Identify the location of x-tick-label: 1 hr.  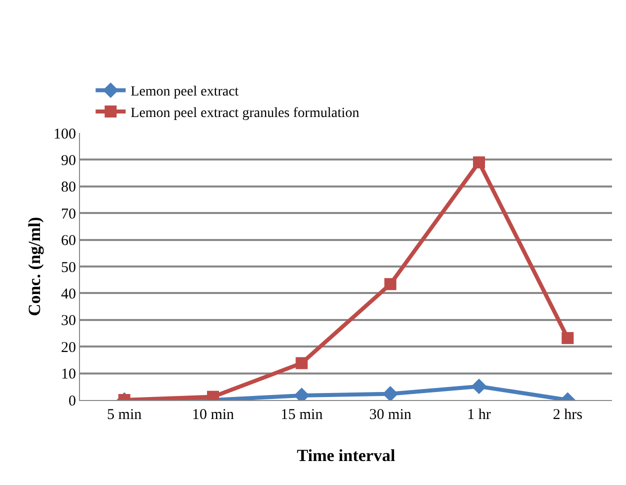
(479, 415).